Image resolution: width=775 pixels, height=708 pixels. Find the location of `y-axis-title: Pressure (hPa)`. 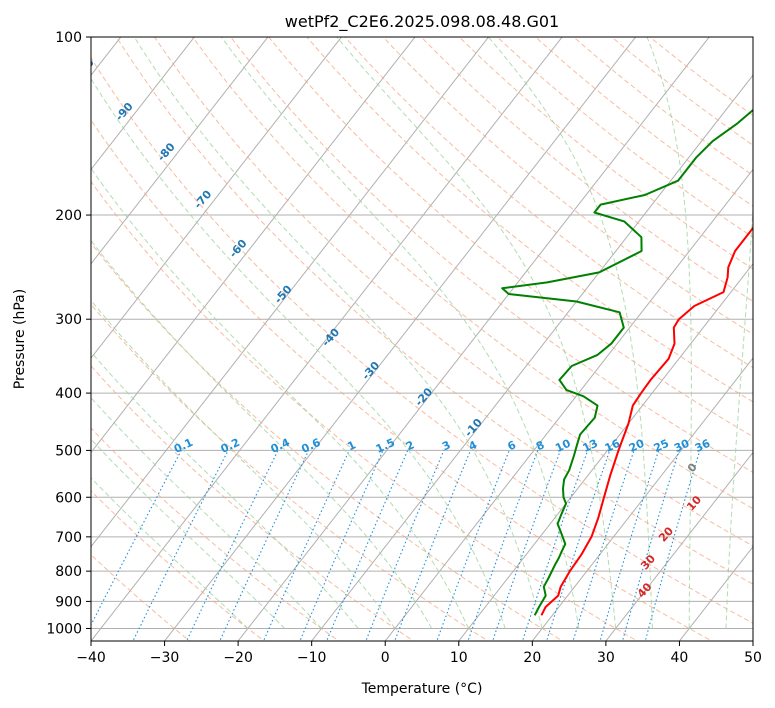

y-axis-title: Pressure (hPa) is located at coordinates (20, 339).